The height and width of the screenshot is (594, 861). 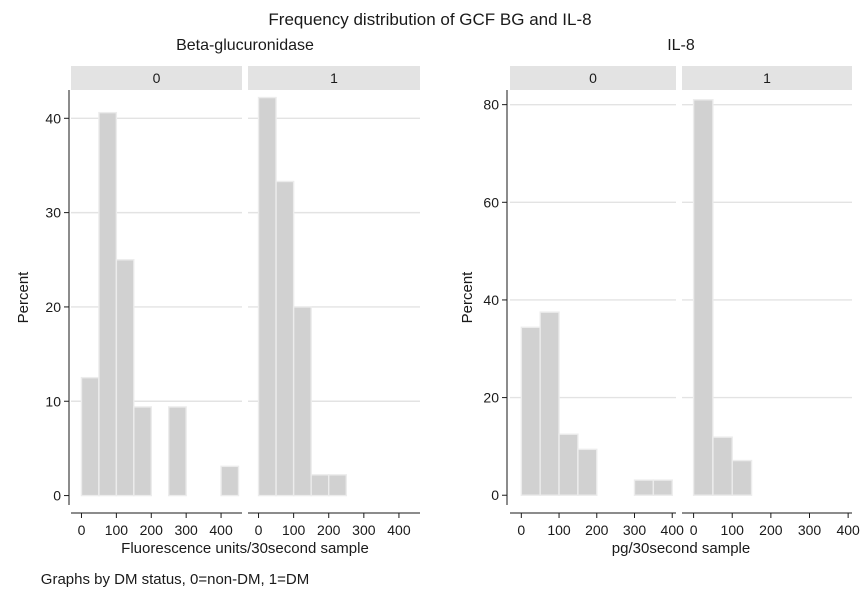 I want to click on figure-note: Graphs by DM status, 0=non-DM, 1=DM, so click(x=175, y=579).